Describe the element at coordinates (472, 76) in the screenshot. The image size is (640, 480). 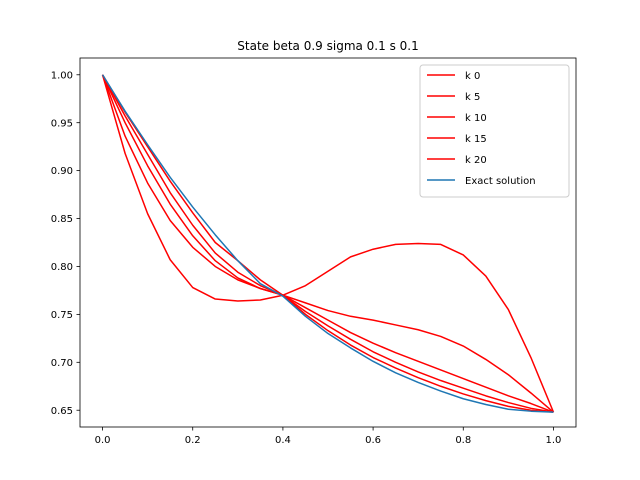
I see `legend-label-0: k 0` at that location.